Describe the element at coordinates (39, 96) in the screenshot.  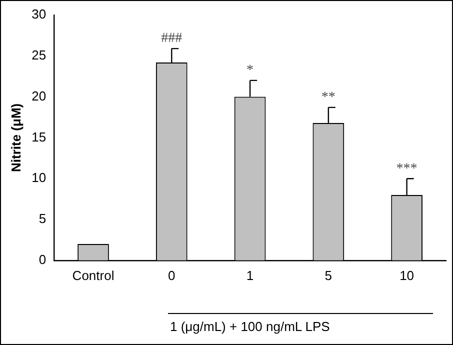
I see `y-tick-label: 20` at that location.